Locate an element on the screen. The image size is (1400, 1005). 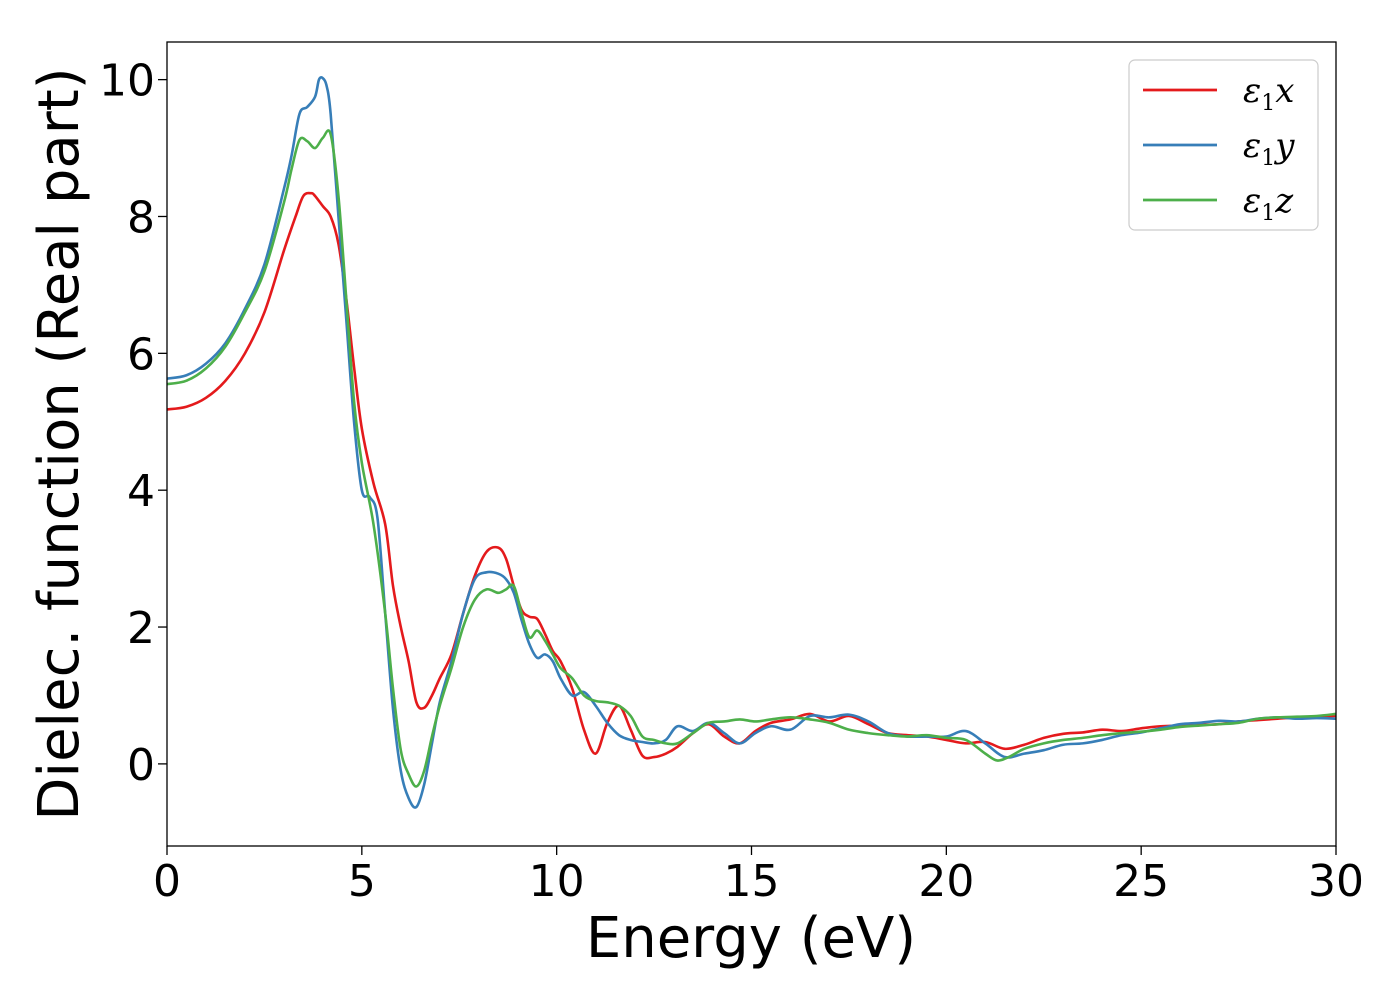
x-tick-label: 25 is located at coordinates (1141, 881).